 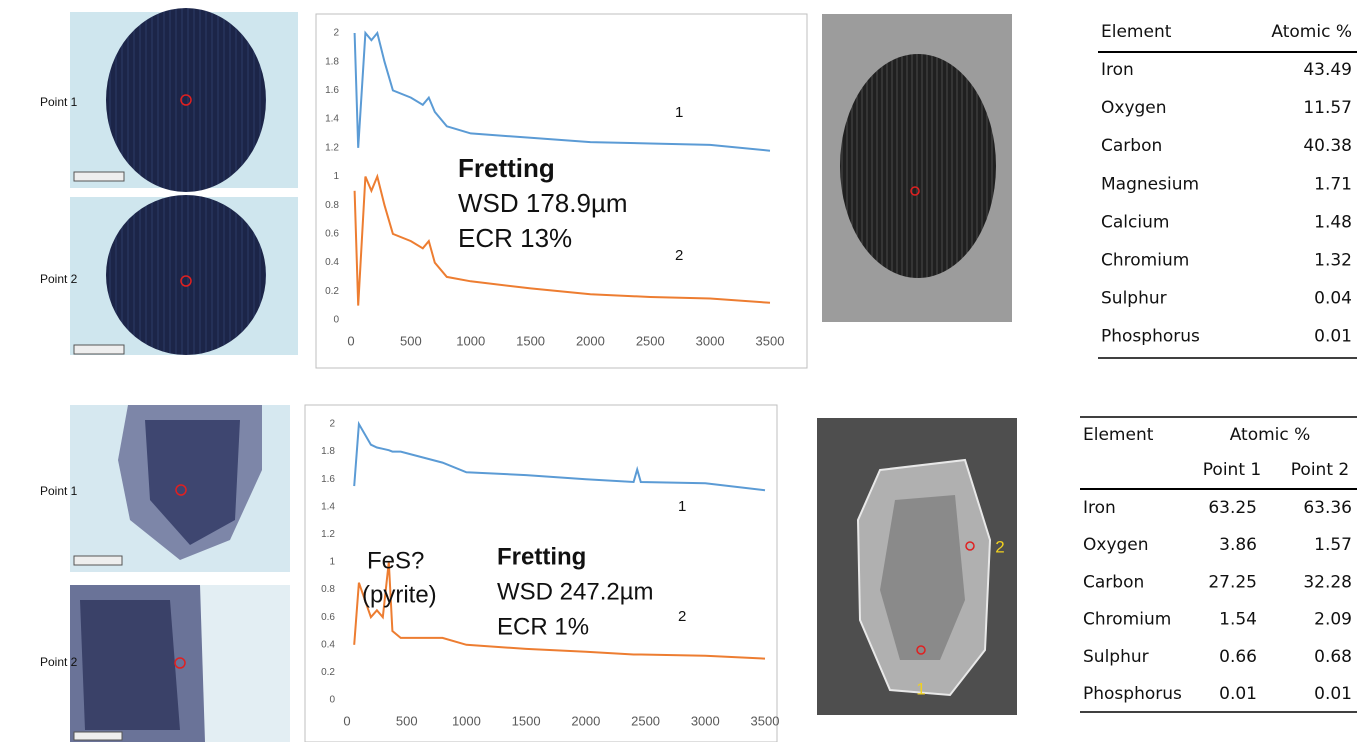 What do you see at coordinates (1232, 508) in the screenshot?
I see `table-cell: 63.25` at bounding box center [1232, 508].